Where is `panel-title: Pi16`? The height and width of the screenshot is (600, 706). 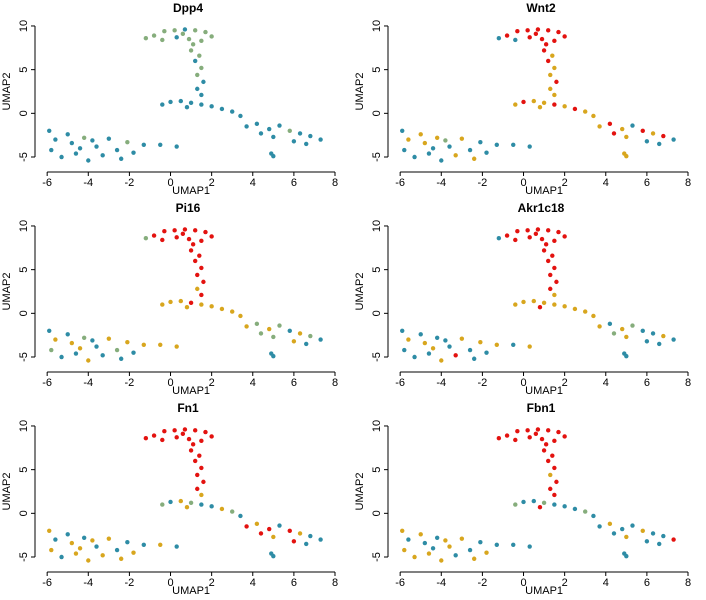 panel-title: Pi16 is located at coordinates (188, 208).